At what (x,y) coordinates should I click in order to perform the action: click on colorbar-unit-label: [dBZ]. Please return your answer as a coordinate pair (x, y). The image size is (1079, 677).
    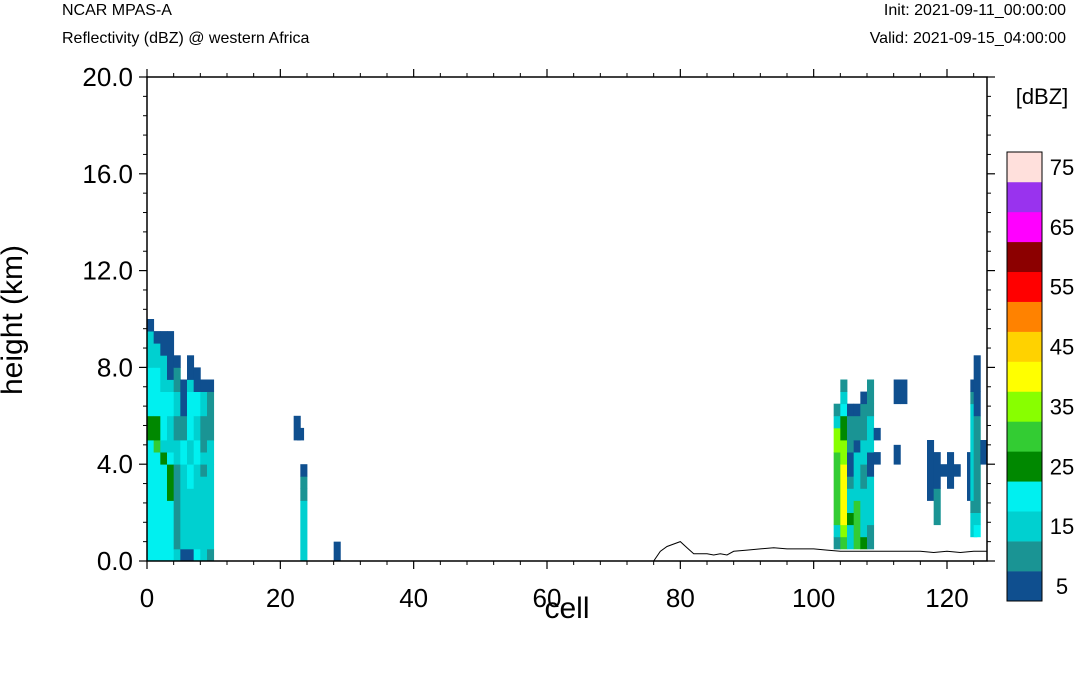
    Looking at the image, I should click on (1042, 96).